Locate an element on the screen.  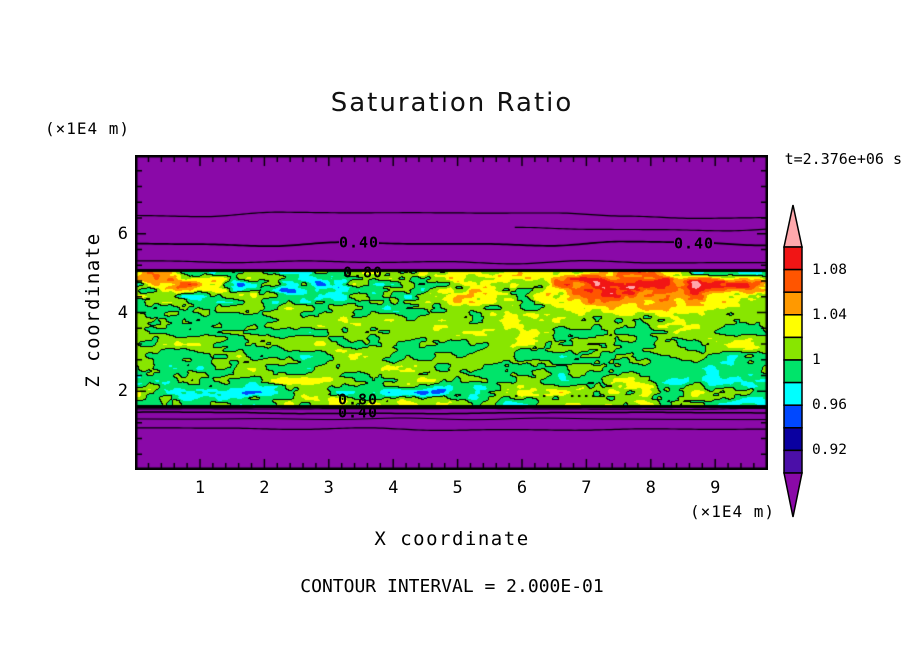
x-tick-label: 2 is located at coordinates (264, 488).